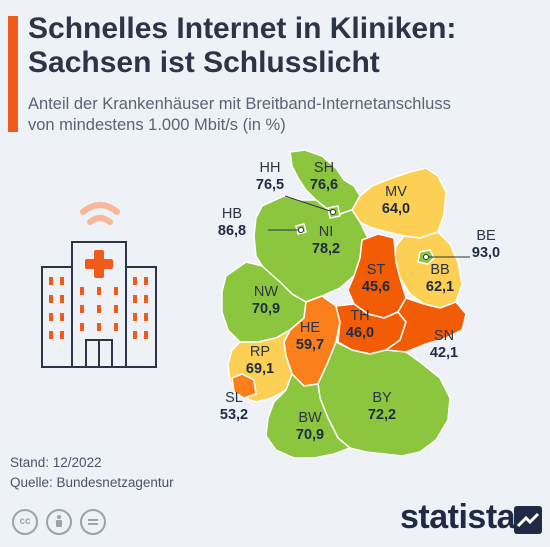 The image size is (550, 547). I want to click on state-label-ni: NI 78,2, so click(326, 241).